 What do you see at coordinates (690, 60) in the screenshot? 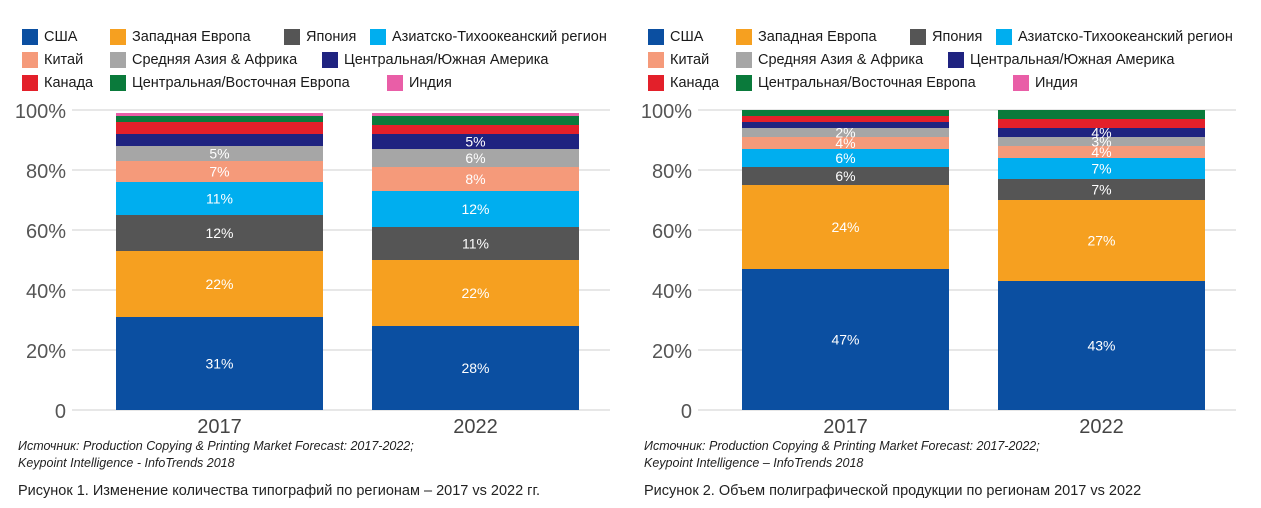
I see `legend-label: Китай` at bounding box center [690, 60].